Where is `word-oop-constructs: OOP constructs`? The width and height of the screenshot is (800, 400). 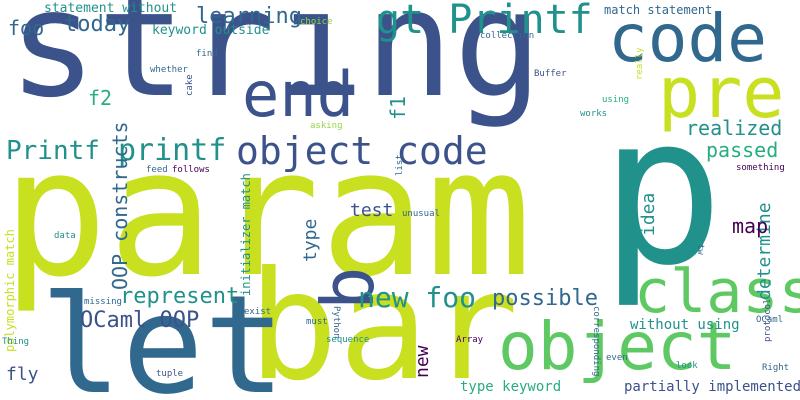
word-oop-constructs: OOP constructs is located at coordinates (120, 205).